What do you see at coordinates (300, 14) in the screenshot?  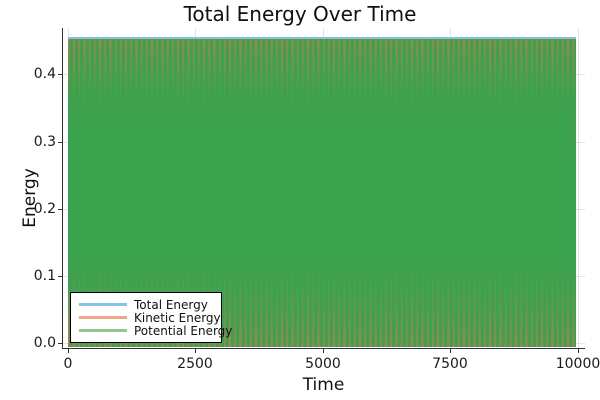 I see `chart-title: Total Energy Over Time` at bounding box center [300, 14].